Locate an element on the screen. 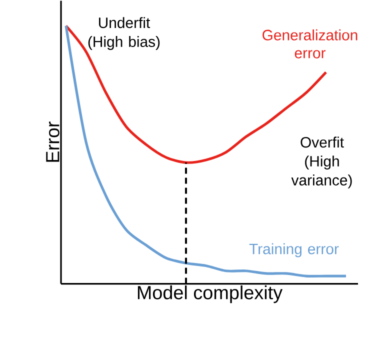  text: Generalization error is located at coordinates (310, 43).